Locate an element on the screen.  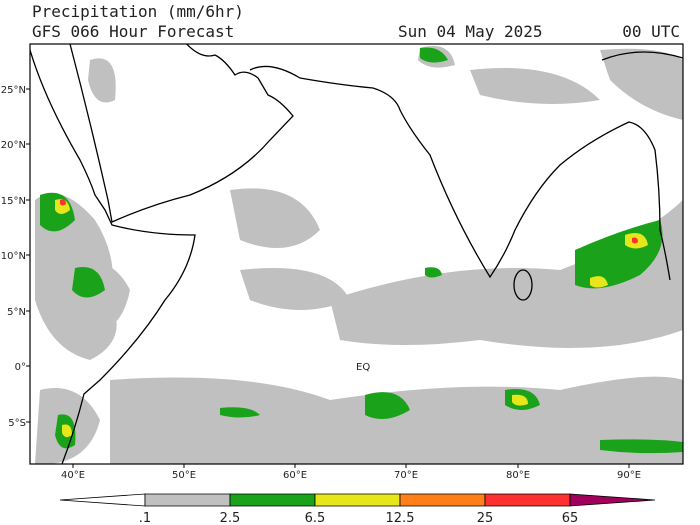
colorbar-label: 2.5 is located at coordinates (230, 518).